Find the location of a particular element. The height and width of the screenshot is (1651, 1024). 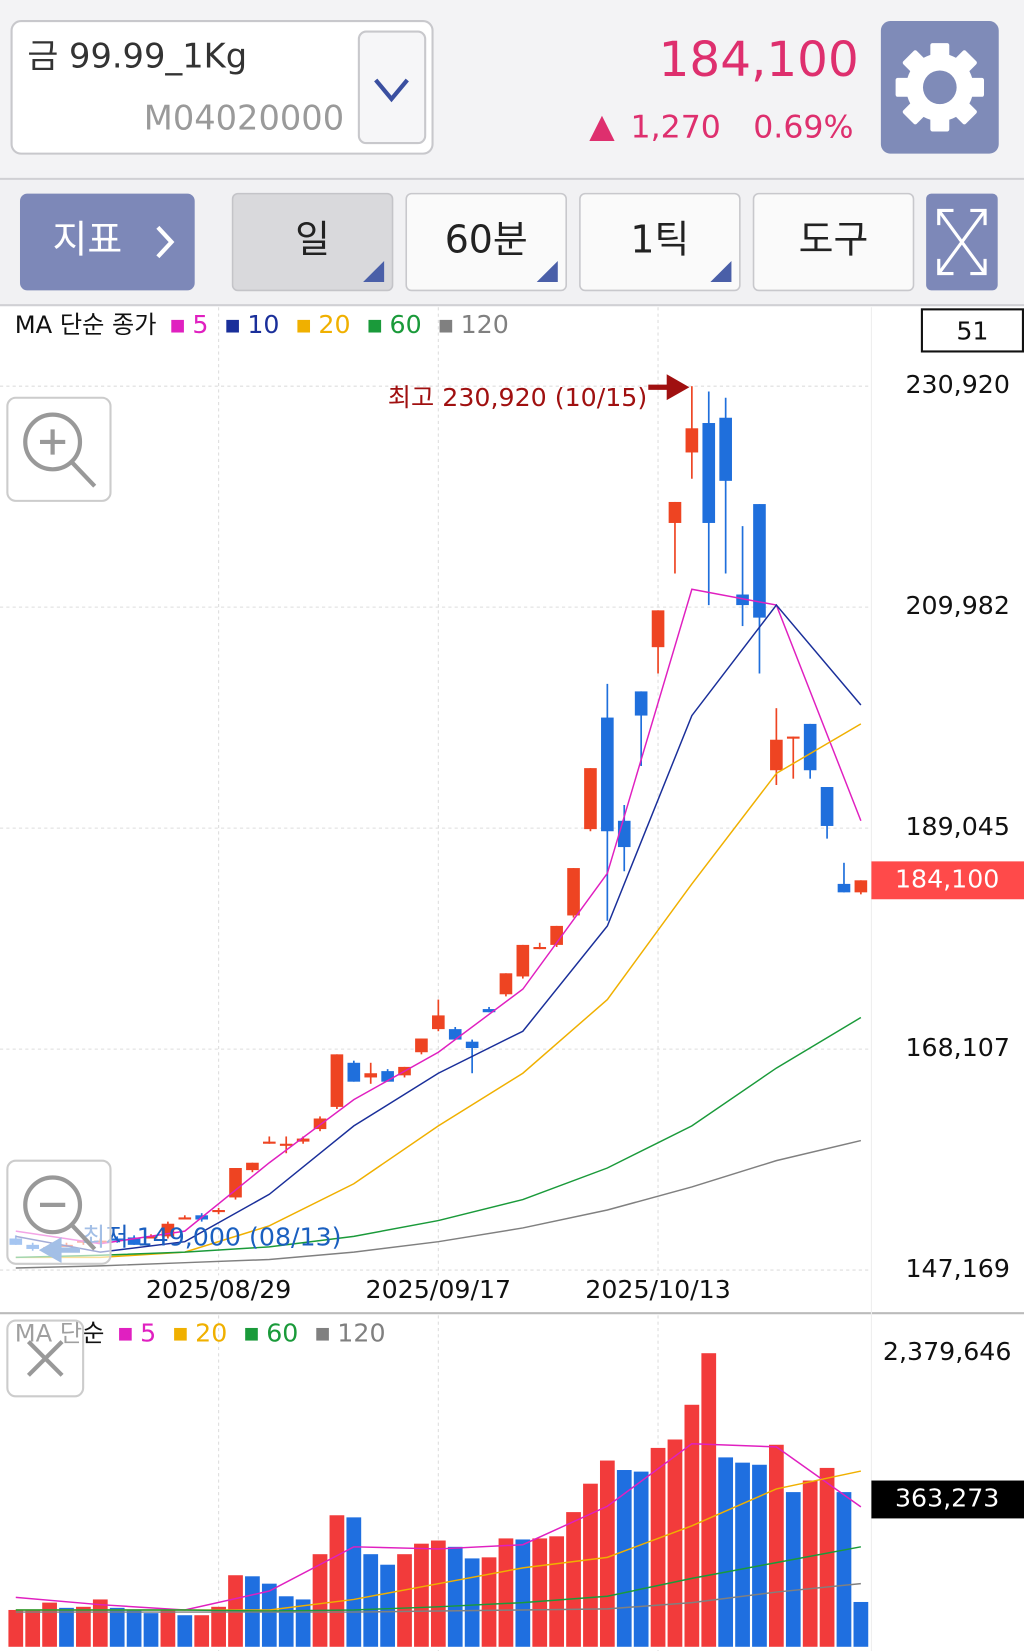

day-button is located at coordinates (312, 242).